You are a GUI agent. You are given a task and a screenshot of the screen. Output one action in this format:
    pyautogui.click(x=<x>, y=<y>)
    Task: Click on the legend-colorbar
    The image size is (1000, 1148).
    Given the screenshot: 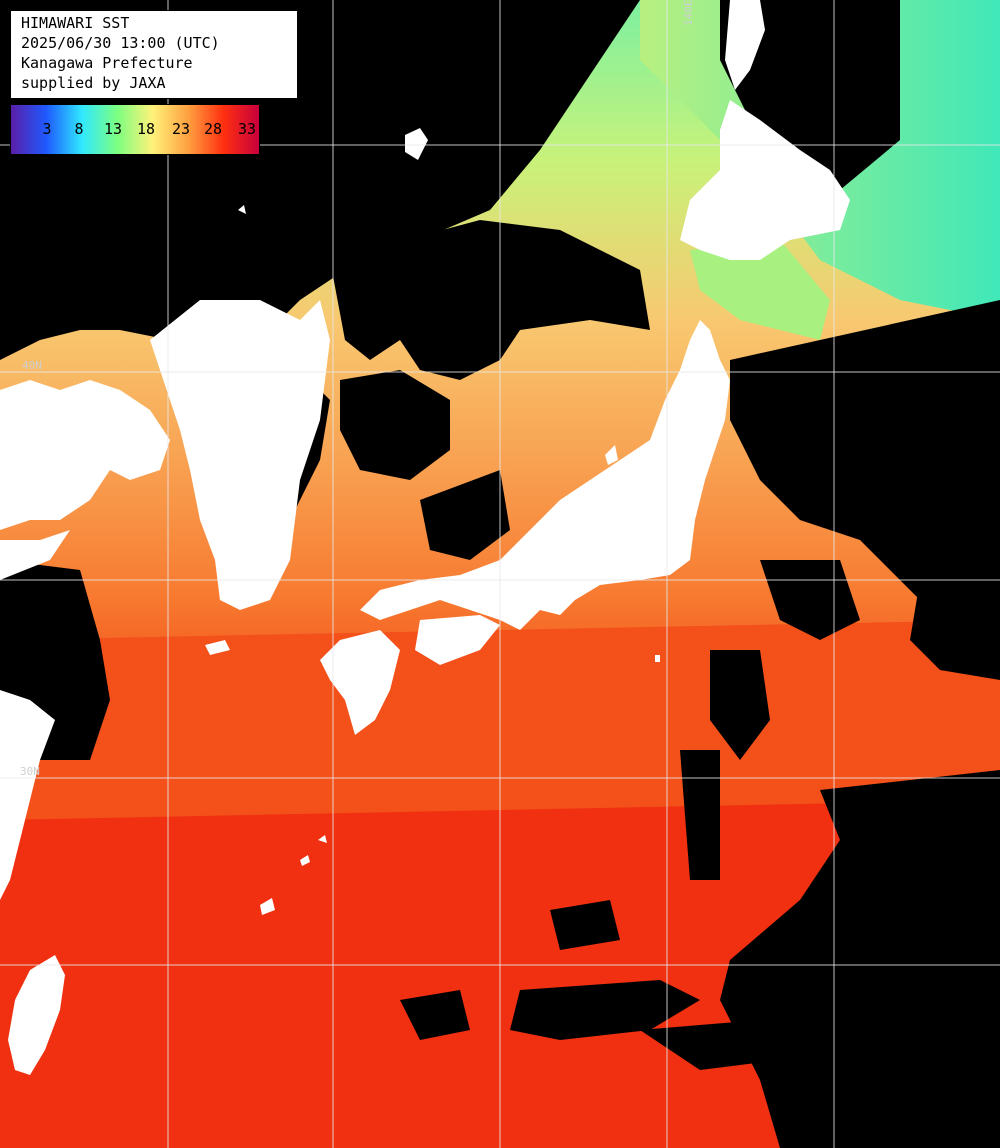 What is the action you would take?
    pyautogui.click(x=135, y=129)
    